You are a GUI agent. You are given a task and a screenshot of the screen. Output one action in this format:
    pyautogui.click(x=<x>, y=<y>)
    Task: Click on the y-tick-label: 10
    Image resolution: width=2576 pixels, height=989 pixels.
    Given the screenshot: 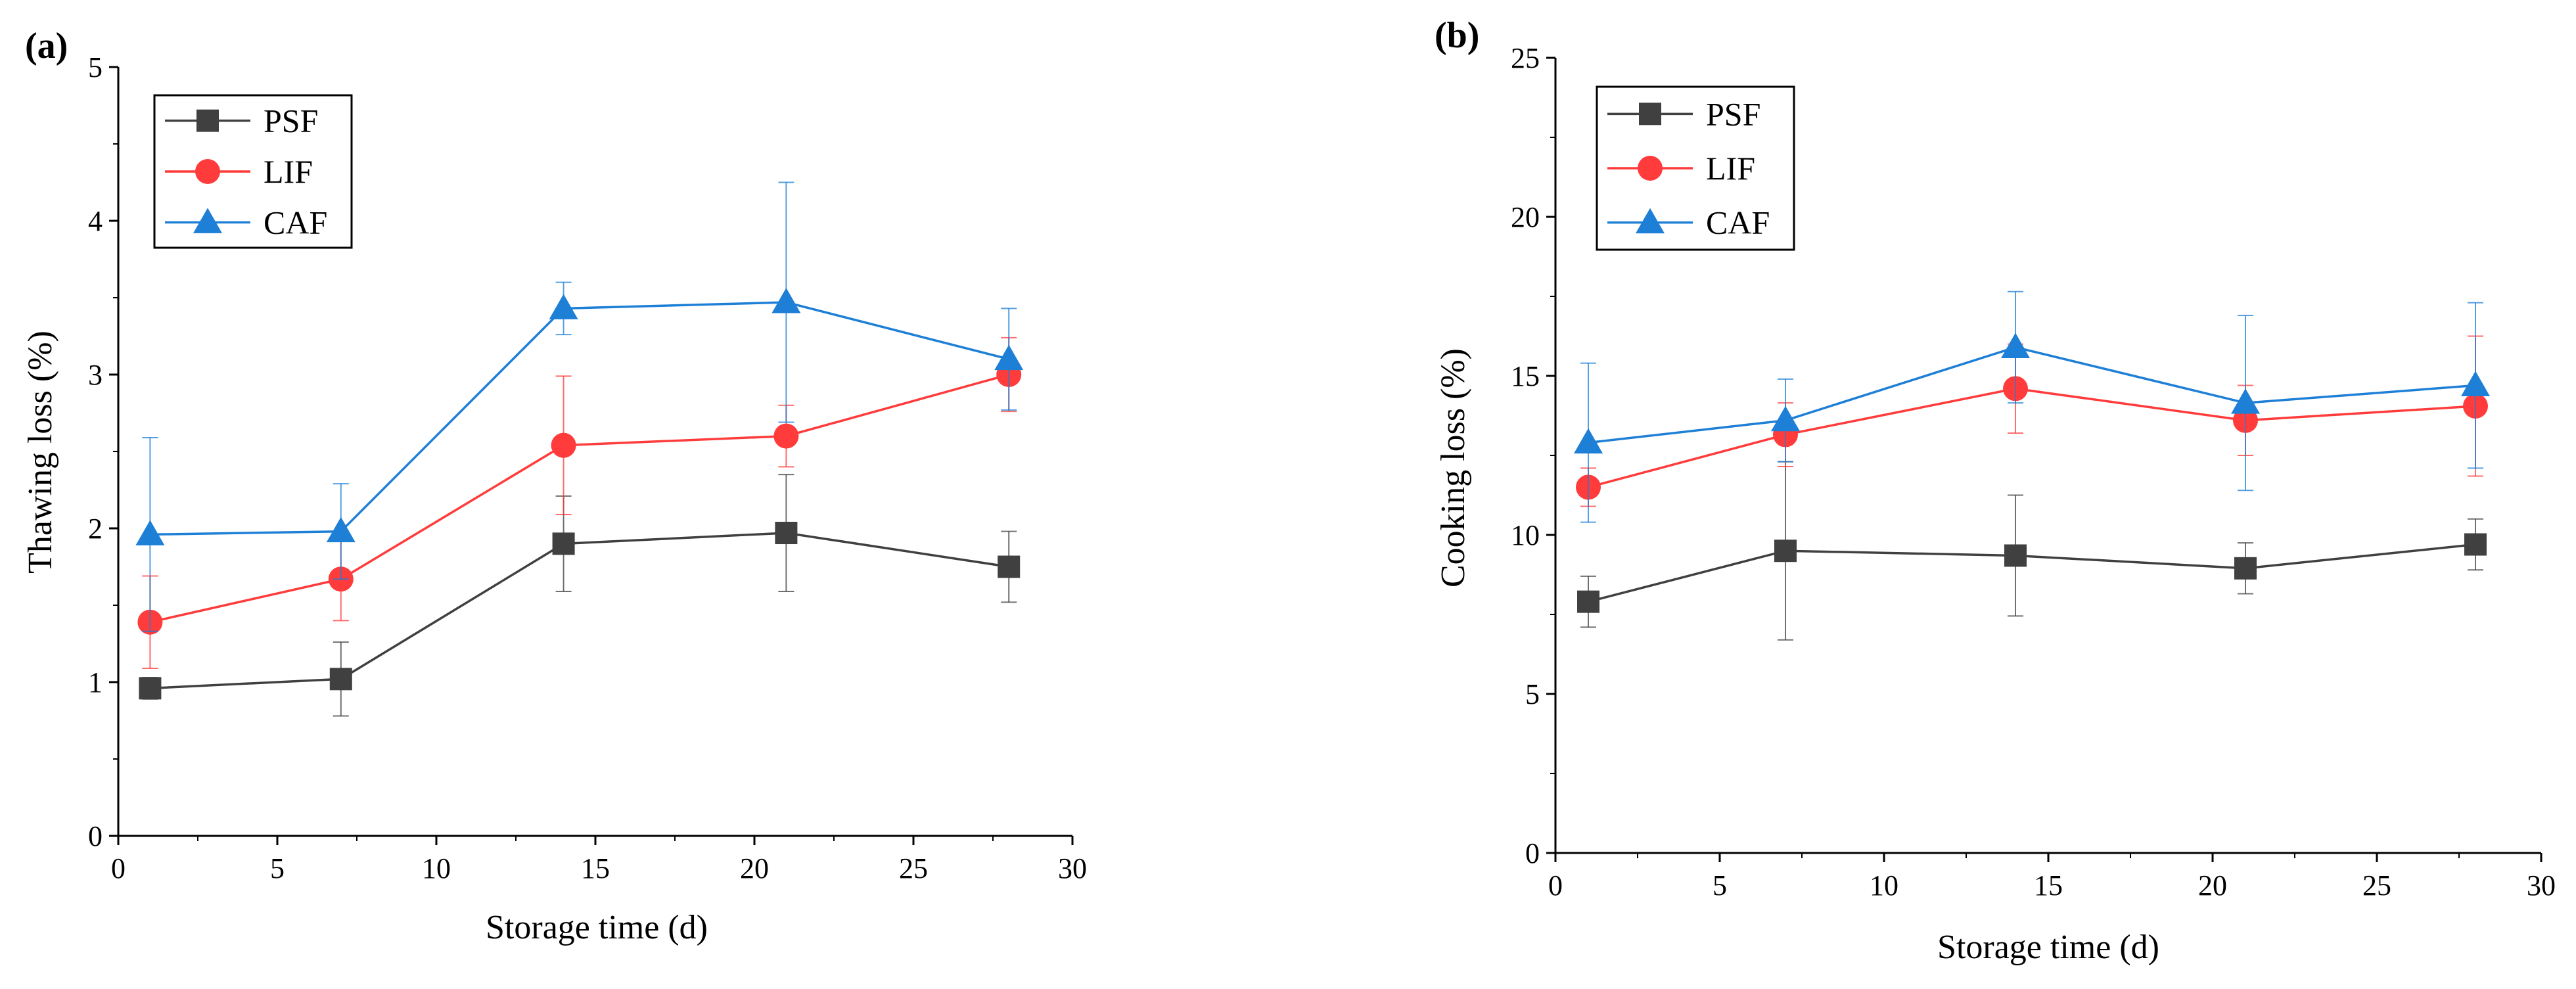 What is the action you would take?
    pyautogui.click(x=1525, y=535)
    